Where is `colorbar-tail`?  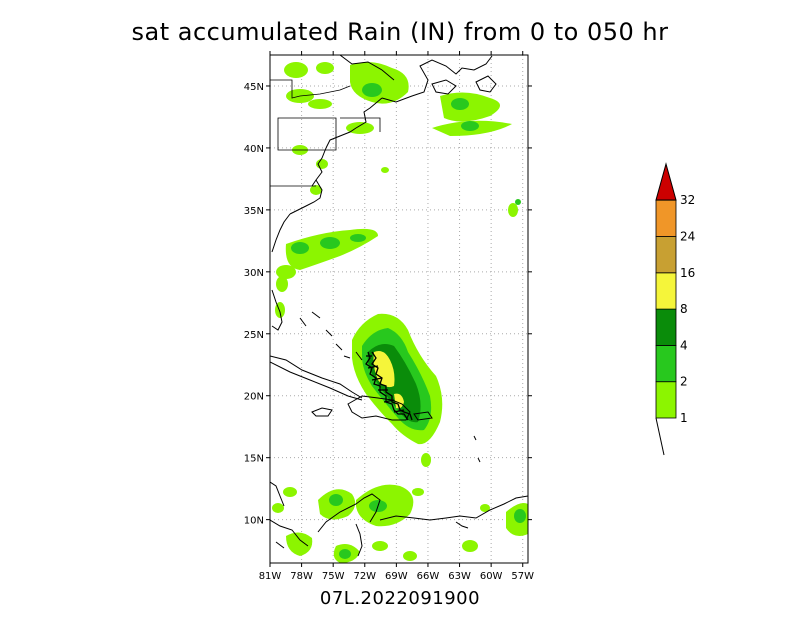 colorbar-tail is located at coordinates (660, 436).